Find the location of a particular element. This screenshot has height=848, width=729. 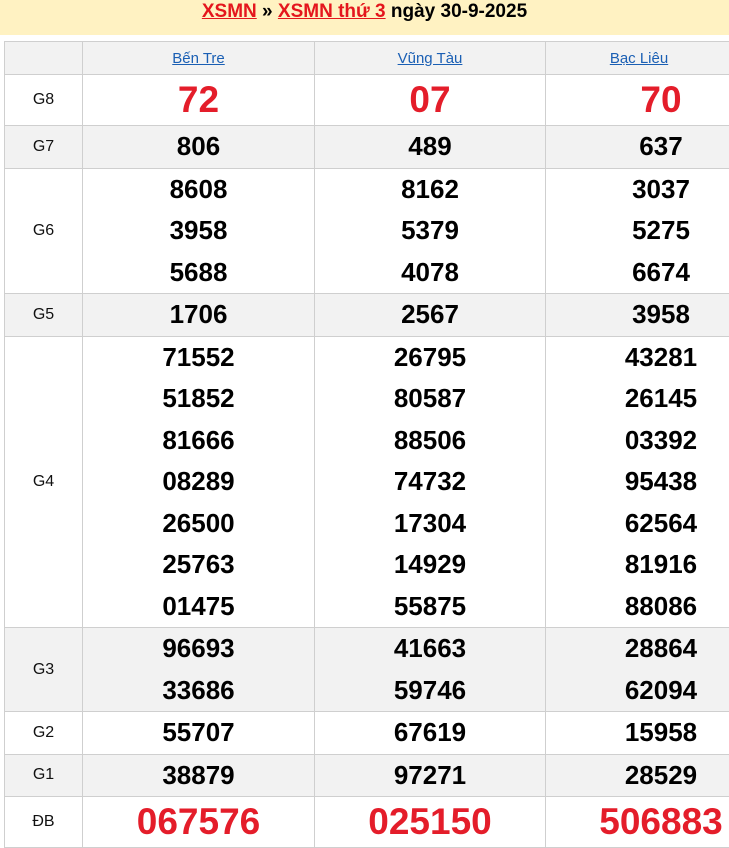

prize-cell: 2567 is located at coordinates (430, 315).